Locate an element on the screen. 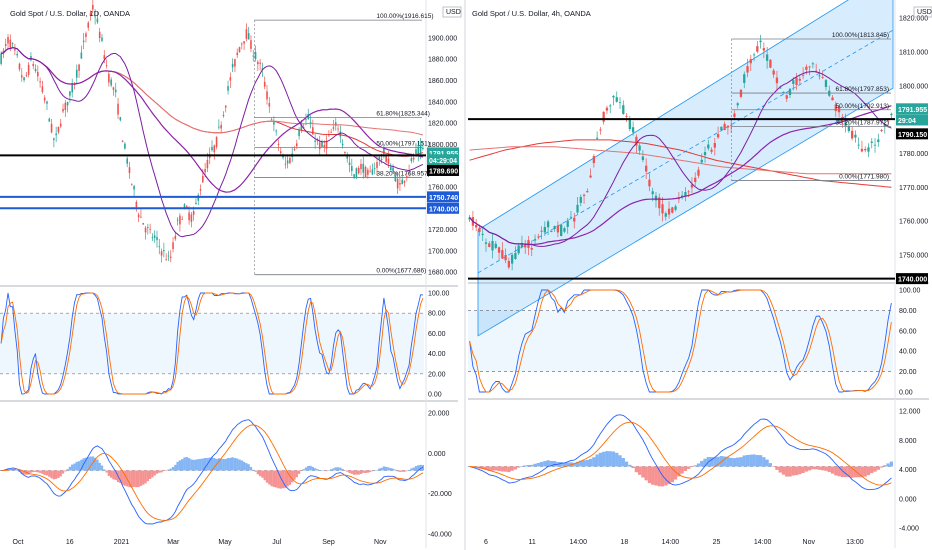 The height and width of the screenshot is (550, 932). stoch-tick-label: 80.00 is located at coordinates (437, 314).